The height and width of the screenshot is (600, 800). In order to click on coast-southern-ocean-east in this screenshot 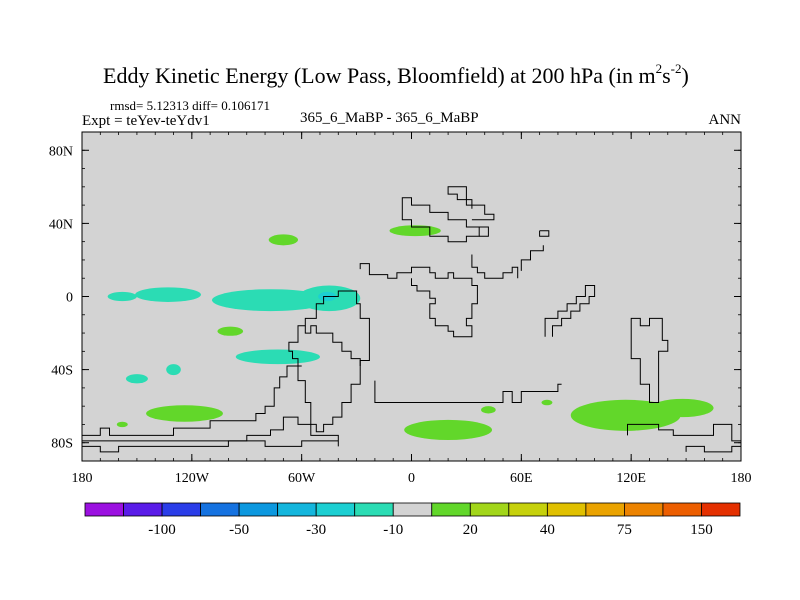, I will do `click(684, 432)`.